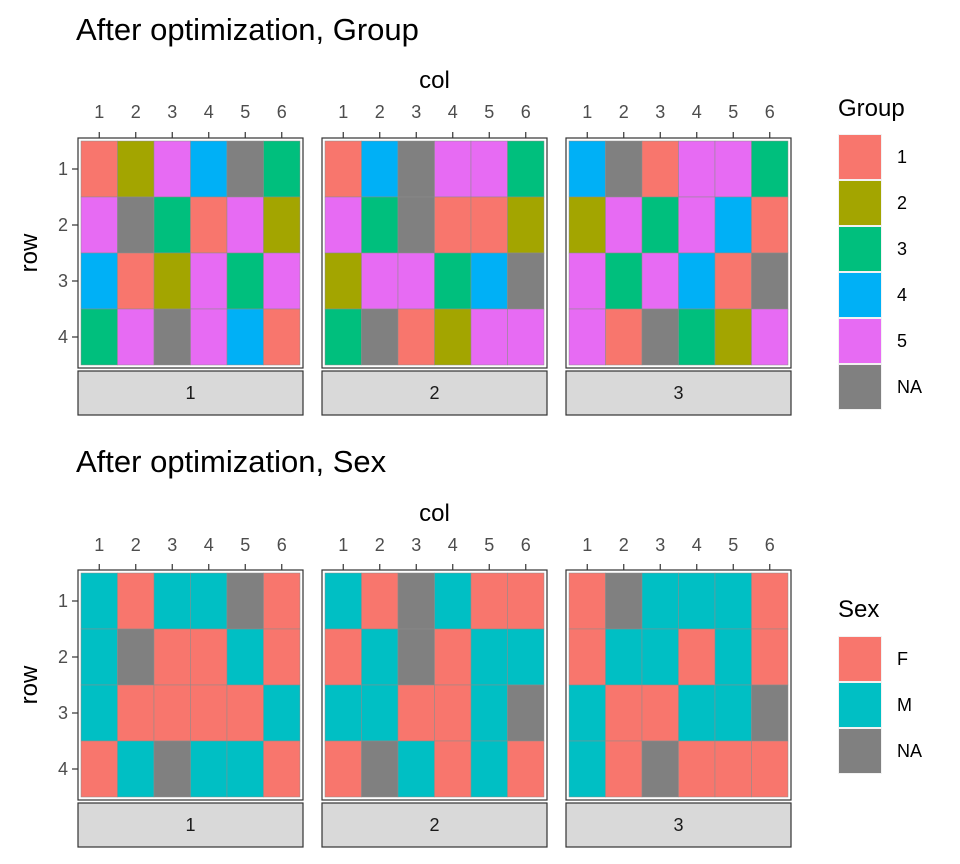 The height and width of the screenshot is (864, 960). Describe the element at coordinates (909, 387) in the screenshot. I see `legend-label: NA` at that location.